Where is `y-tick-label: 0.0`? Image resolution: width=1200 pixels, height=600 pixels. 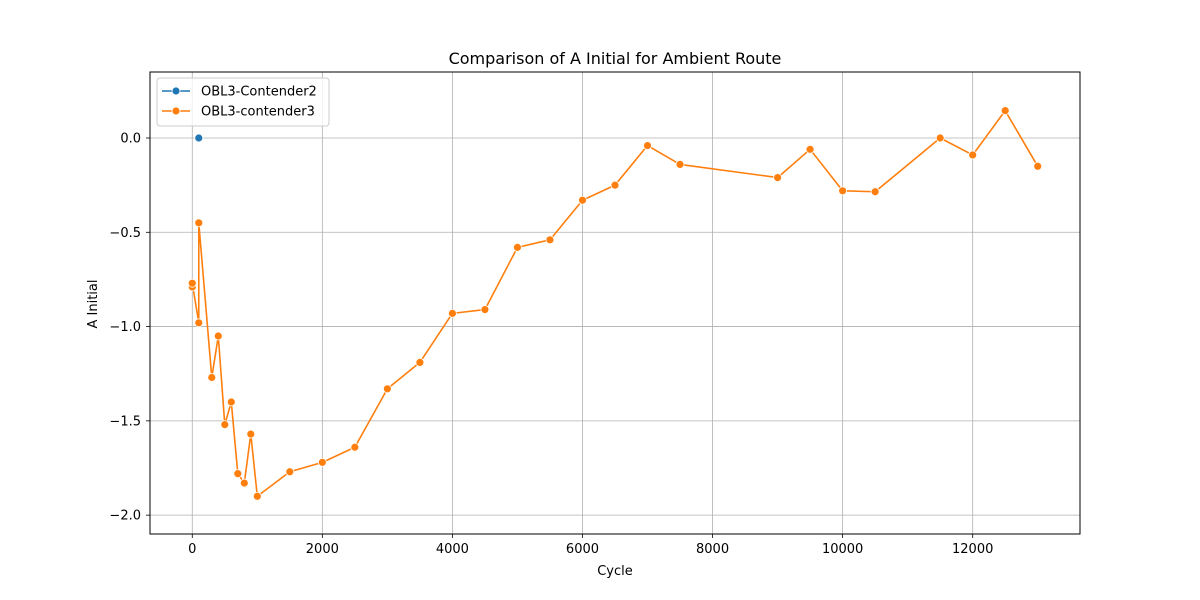
y-tick-label: 0.0 is located at coordinates (130, 139).